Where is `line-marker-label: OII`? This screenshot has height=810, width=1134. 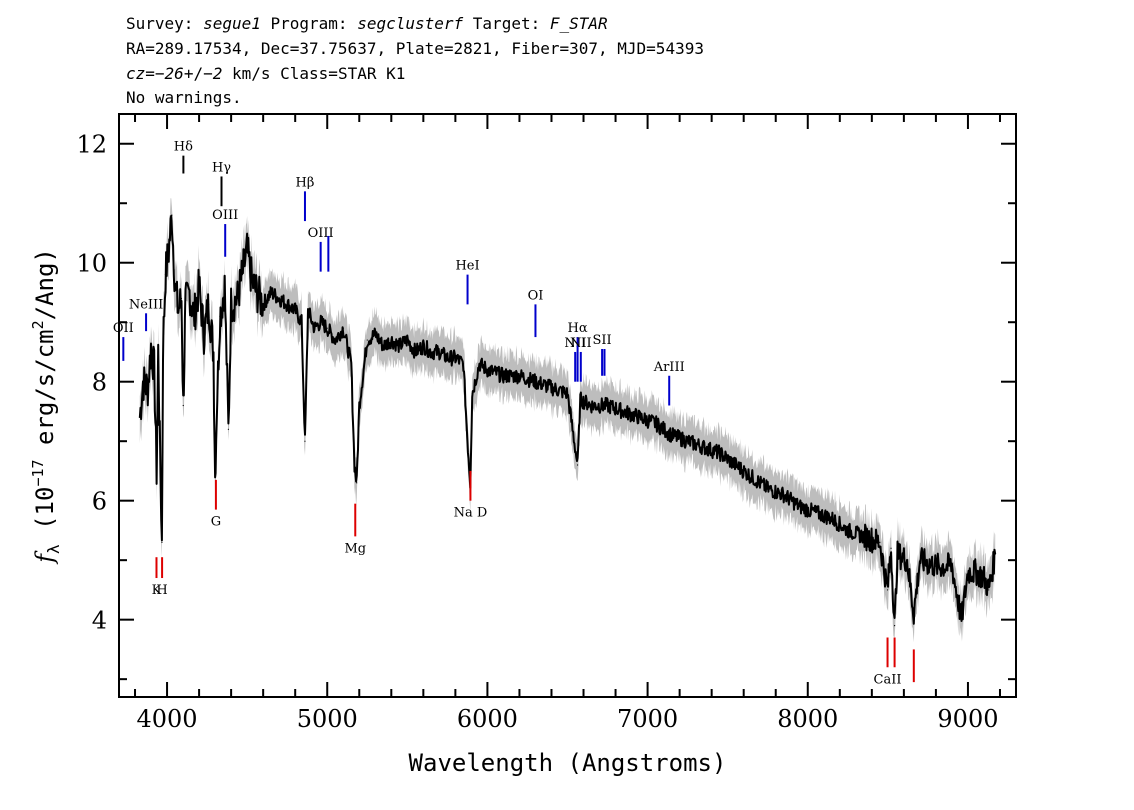
line-marker-label: OII is located at coordinates (123, 328).